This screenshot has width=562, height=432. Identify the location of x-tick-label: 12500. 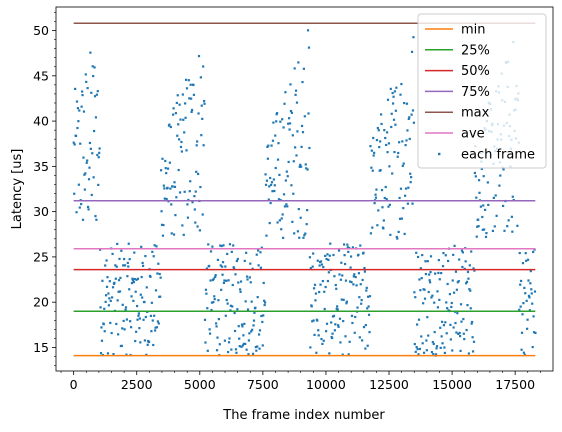
(389, 384).